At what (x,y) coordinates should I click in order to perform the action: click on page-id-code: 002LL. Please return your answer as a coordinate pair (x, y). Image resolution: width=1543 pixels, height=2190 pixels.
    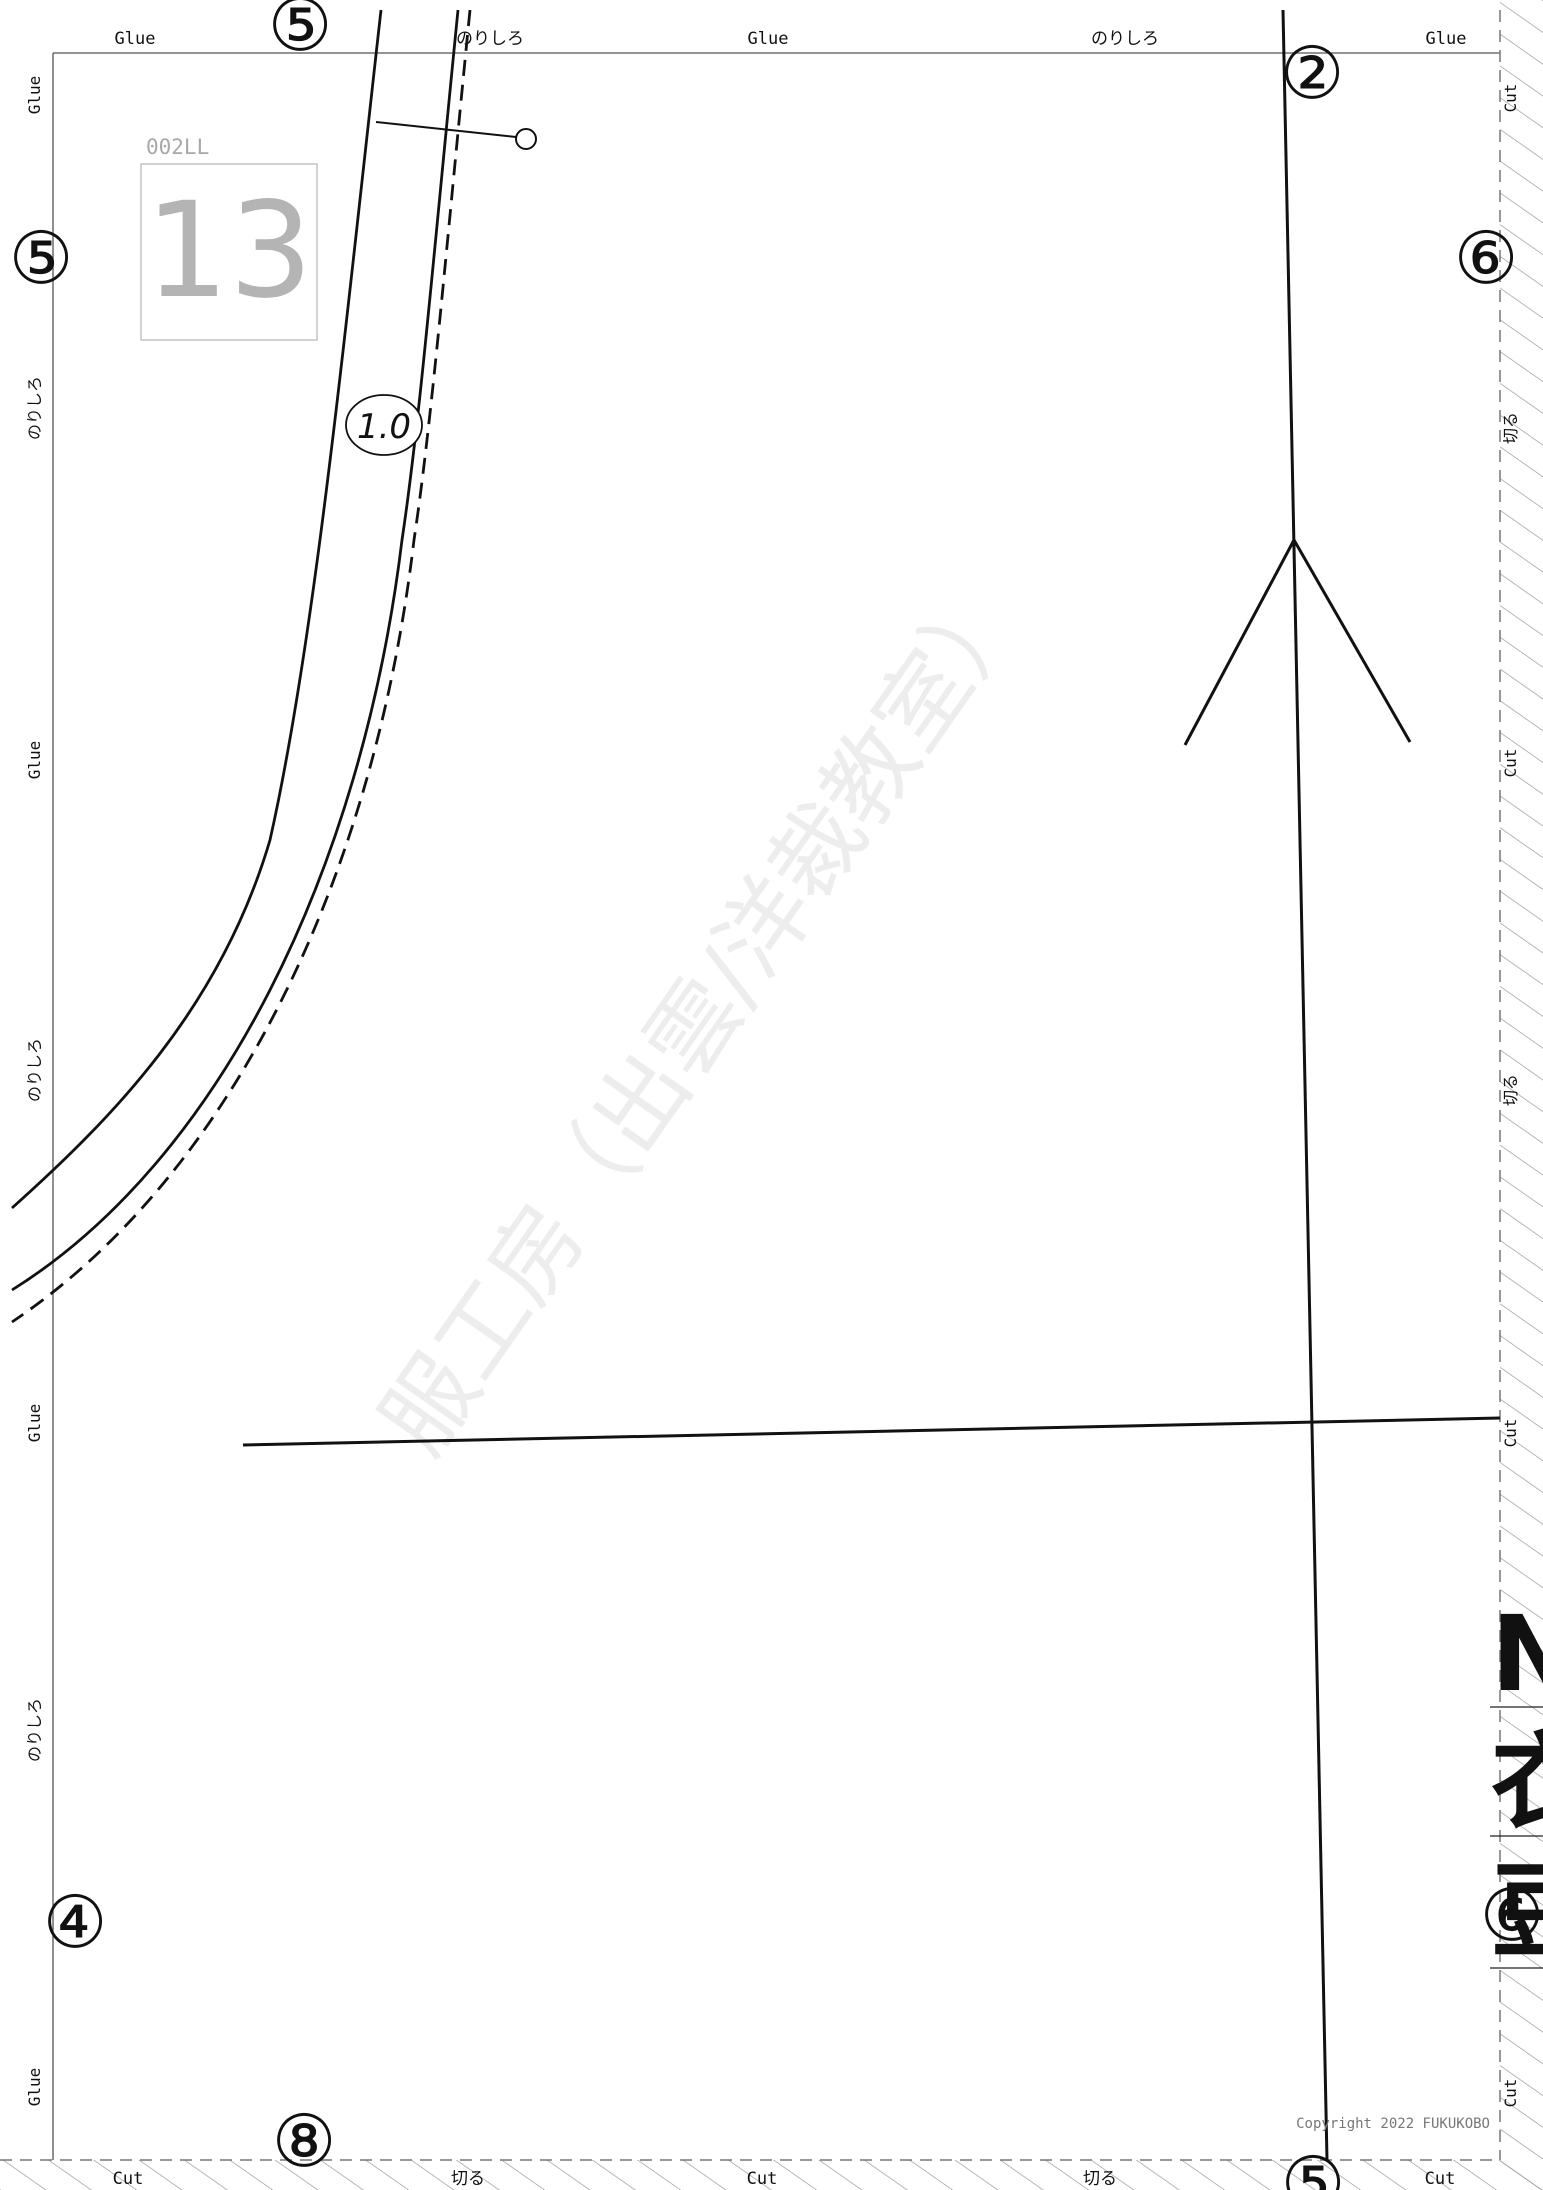
    Looking at the image, I should click on (177, 147).